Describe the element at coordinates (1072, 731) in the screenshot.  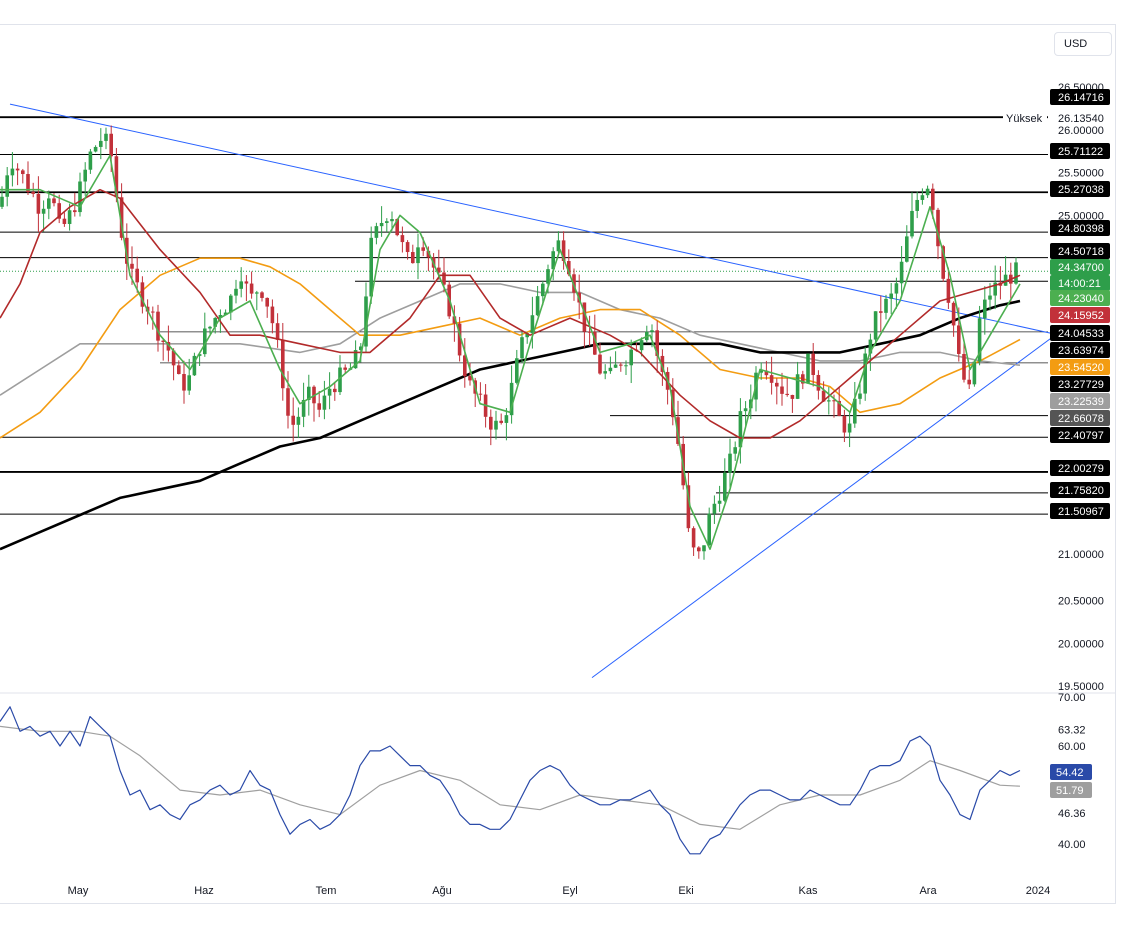
I see `rsi-tick-label: 63.32` at that location.